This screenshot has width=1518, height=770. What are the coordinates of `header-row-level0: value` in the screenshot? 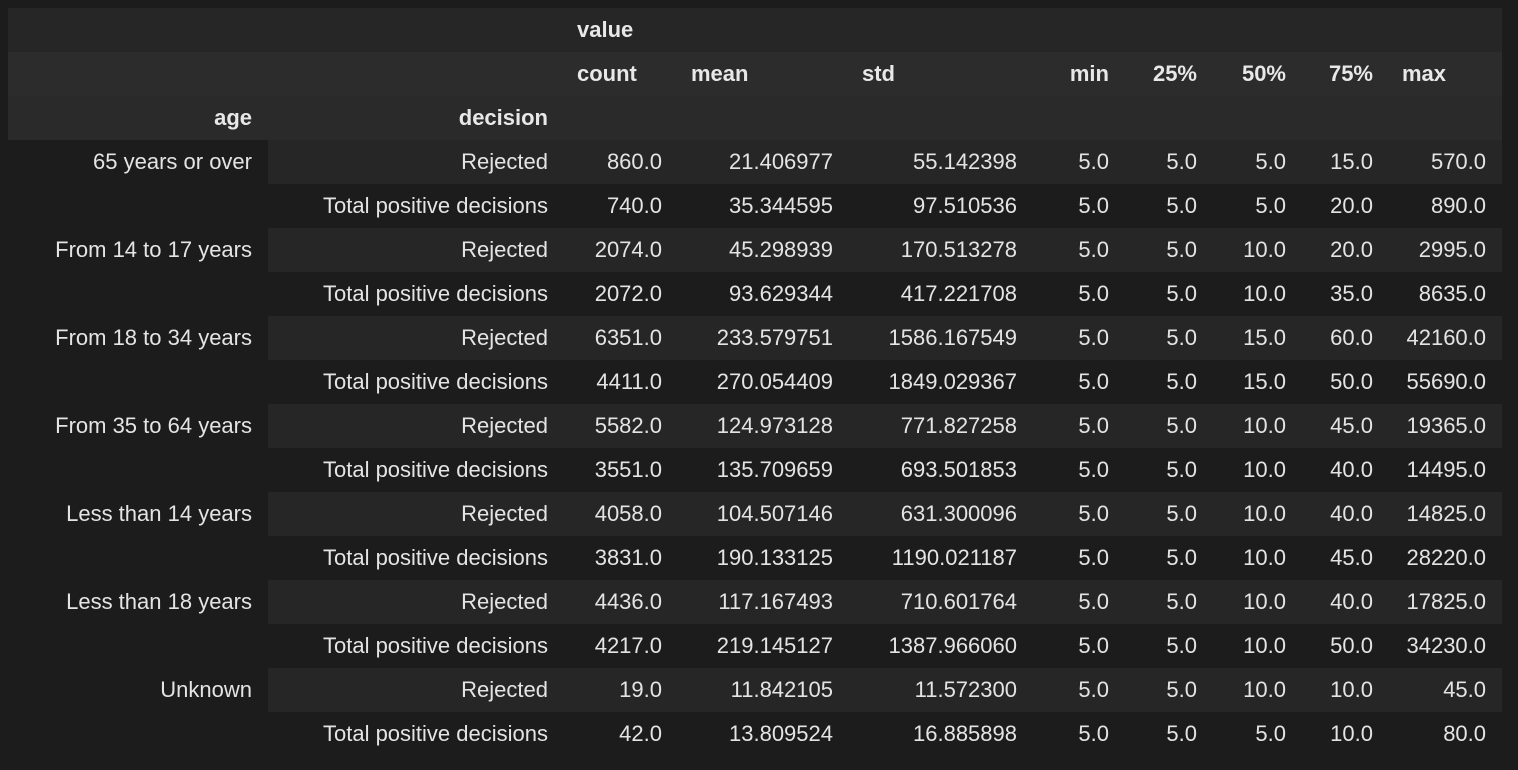 It's located at (755, 30).